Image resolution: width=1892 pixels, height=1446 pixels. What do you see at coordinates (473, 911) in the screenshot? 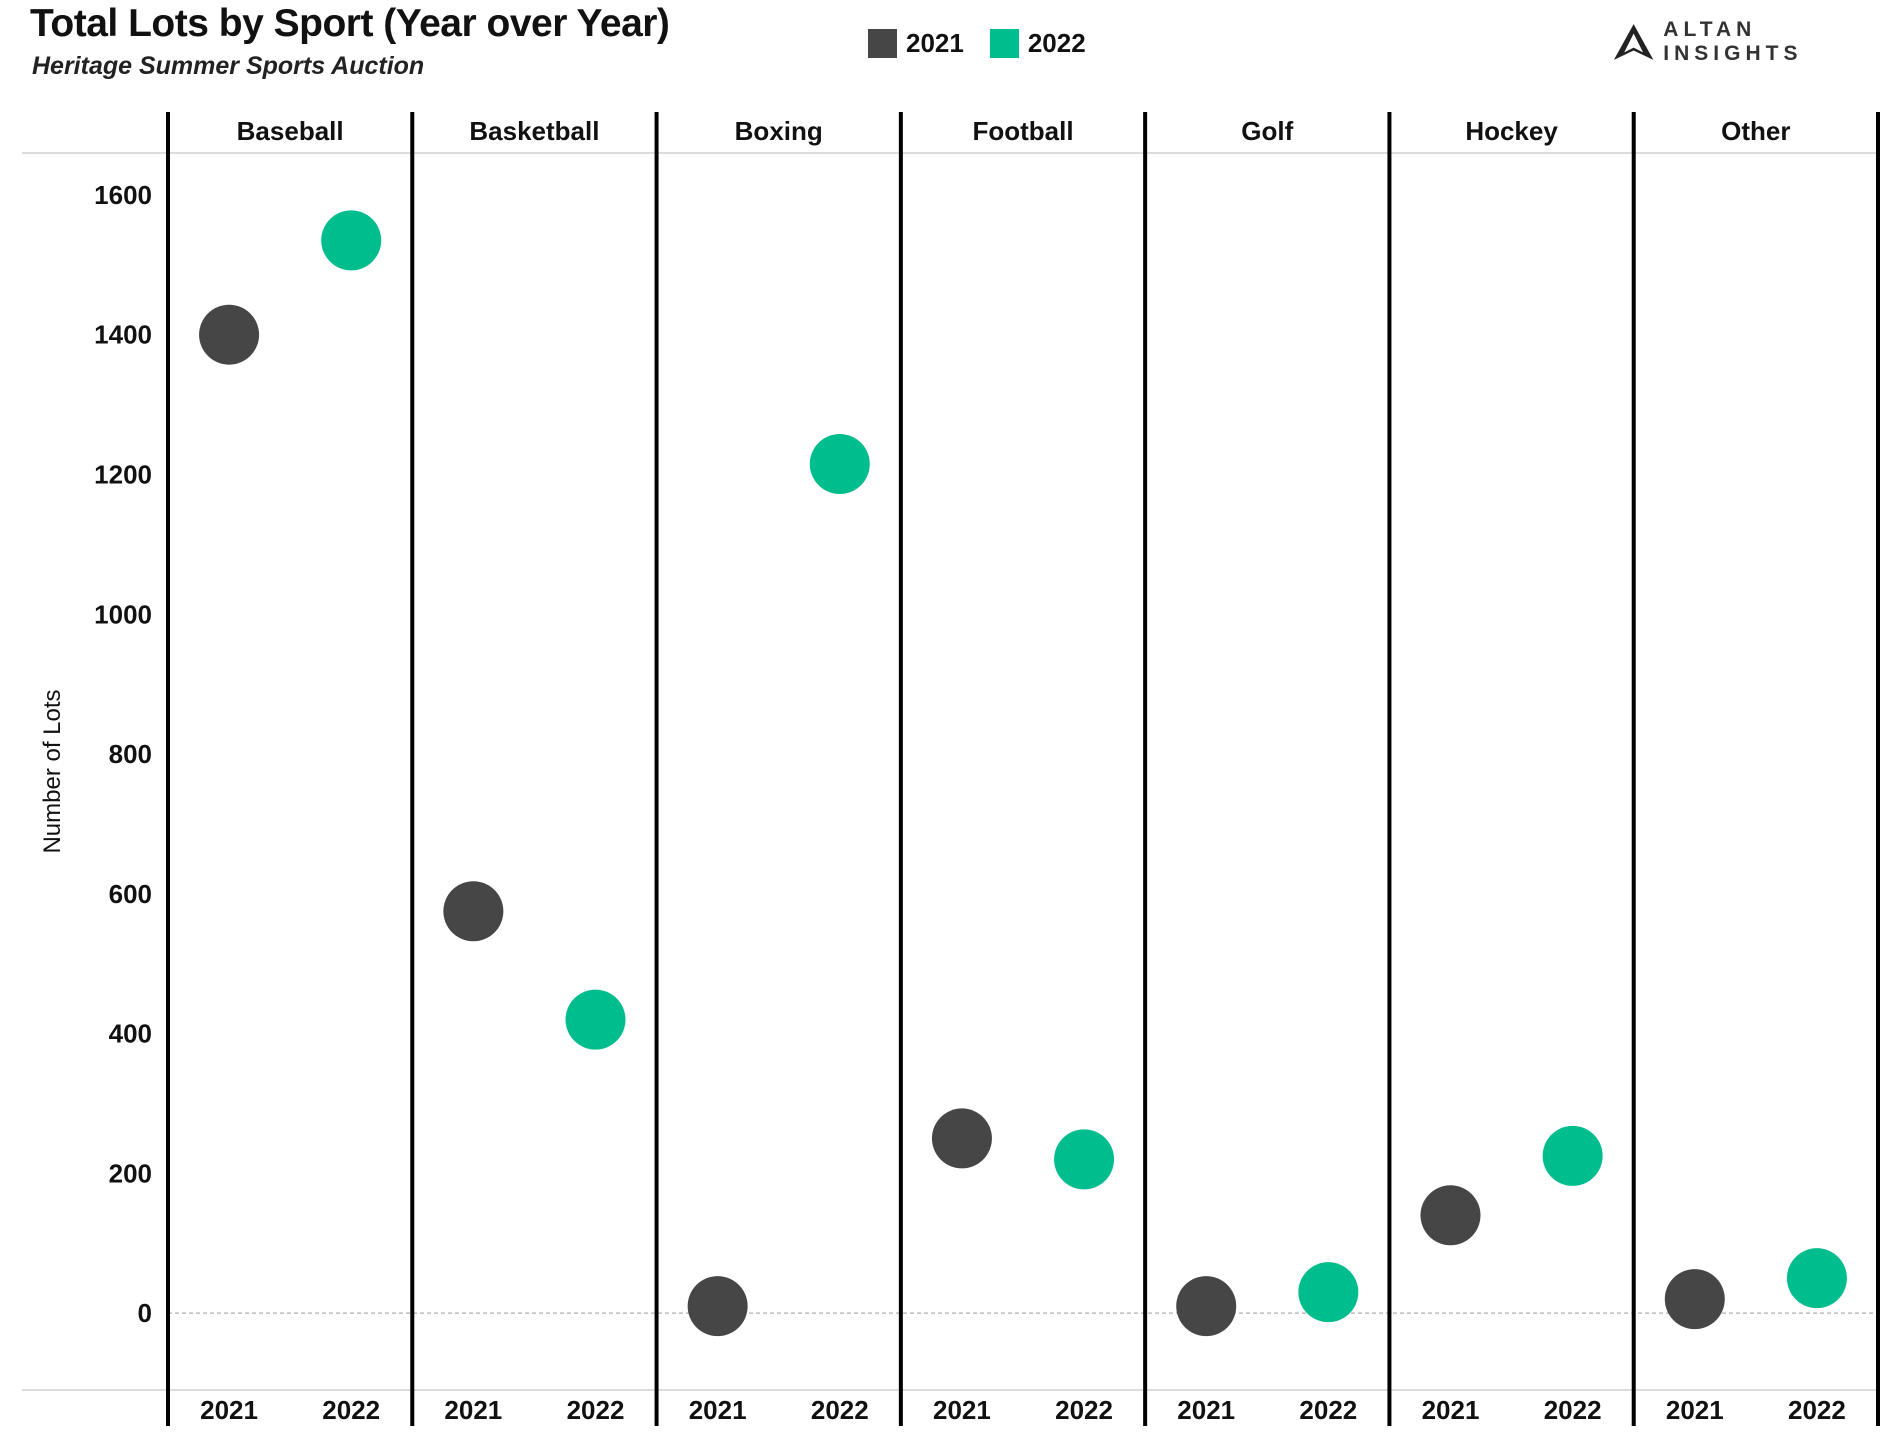
I see `data-point-2021-basketball` at bounding box center [473, 911].